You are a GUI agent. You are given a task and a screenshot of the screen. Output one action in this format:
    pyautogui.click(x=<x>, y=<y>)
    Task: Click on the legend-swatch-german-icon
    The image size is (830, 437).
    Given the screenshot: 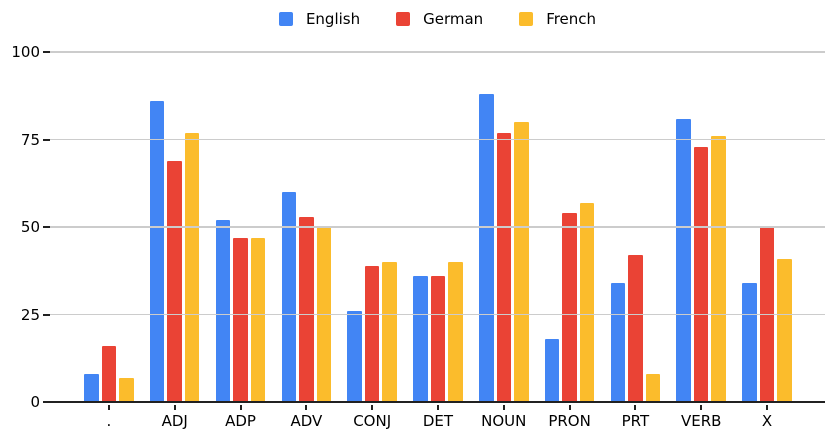 What is the action you would take?
    pyautogui.click(x=403, y=19)
    